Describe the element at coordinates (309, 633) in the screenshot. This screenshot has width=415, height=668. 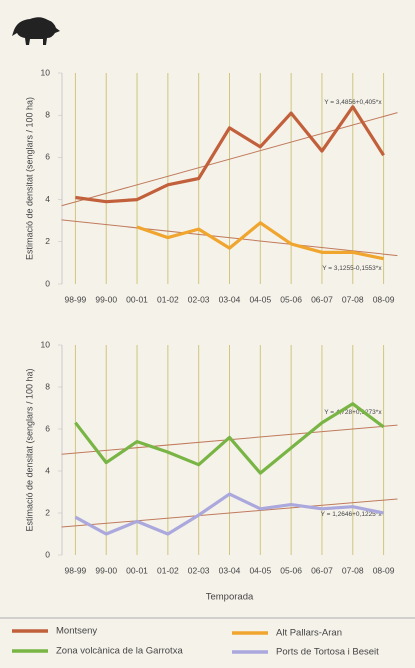
I see `legend-label: Alt Pallars-Aran` at that location.